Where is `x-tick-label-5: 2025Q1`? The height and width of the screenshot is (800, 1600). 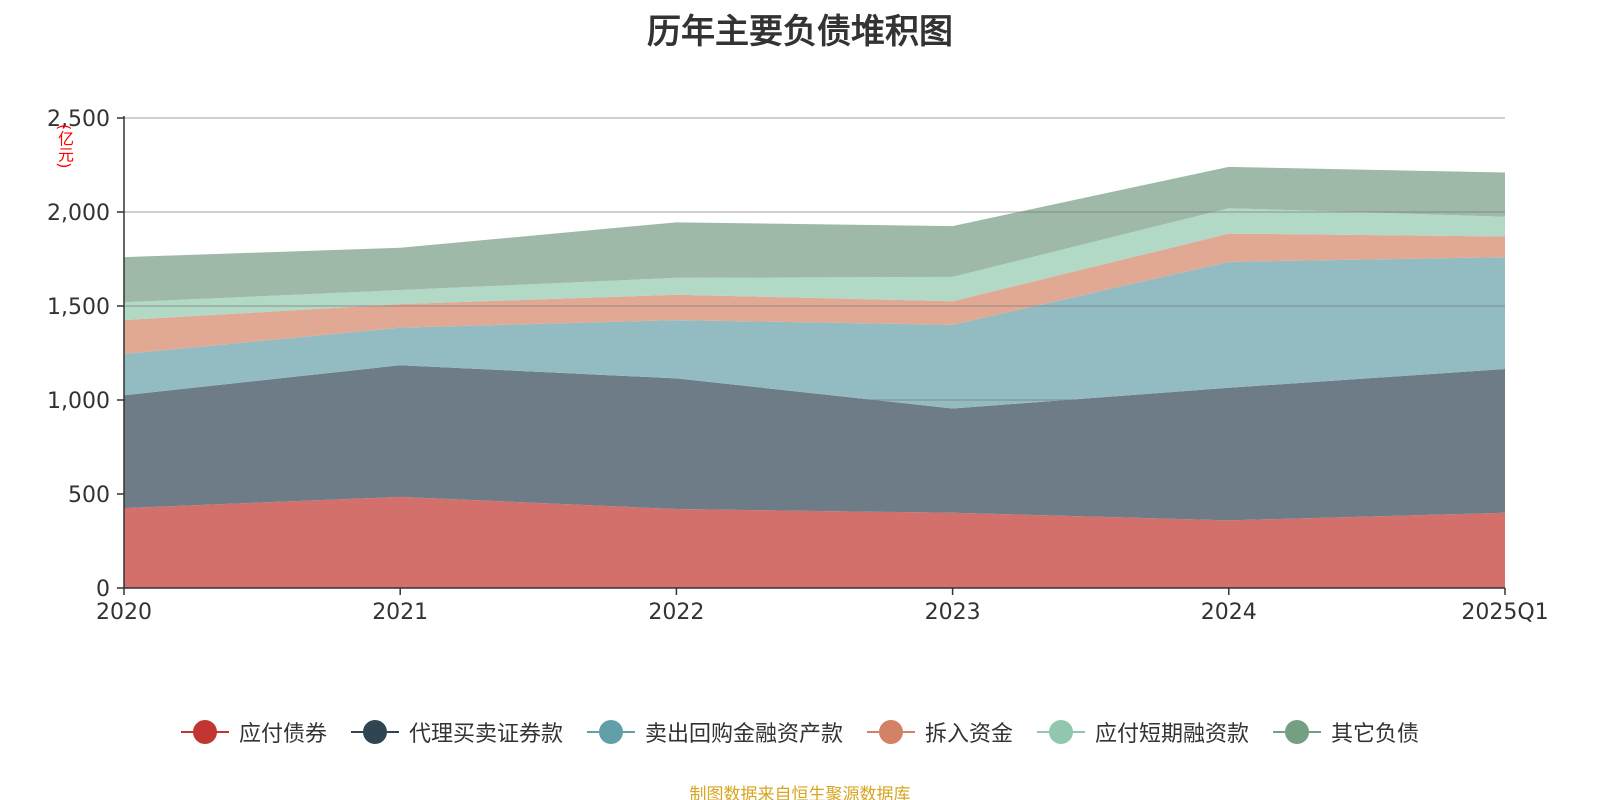 x-tick-label-5: 2025Q1 is located at coordinates (1504, 612).